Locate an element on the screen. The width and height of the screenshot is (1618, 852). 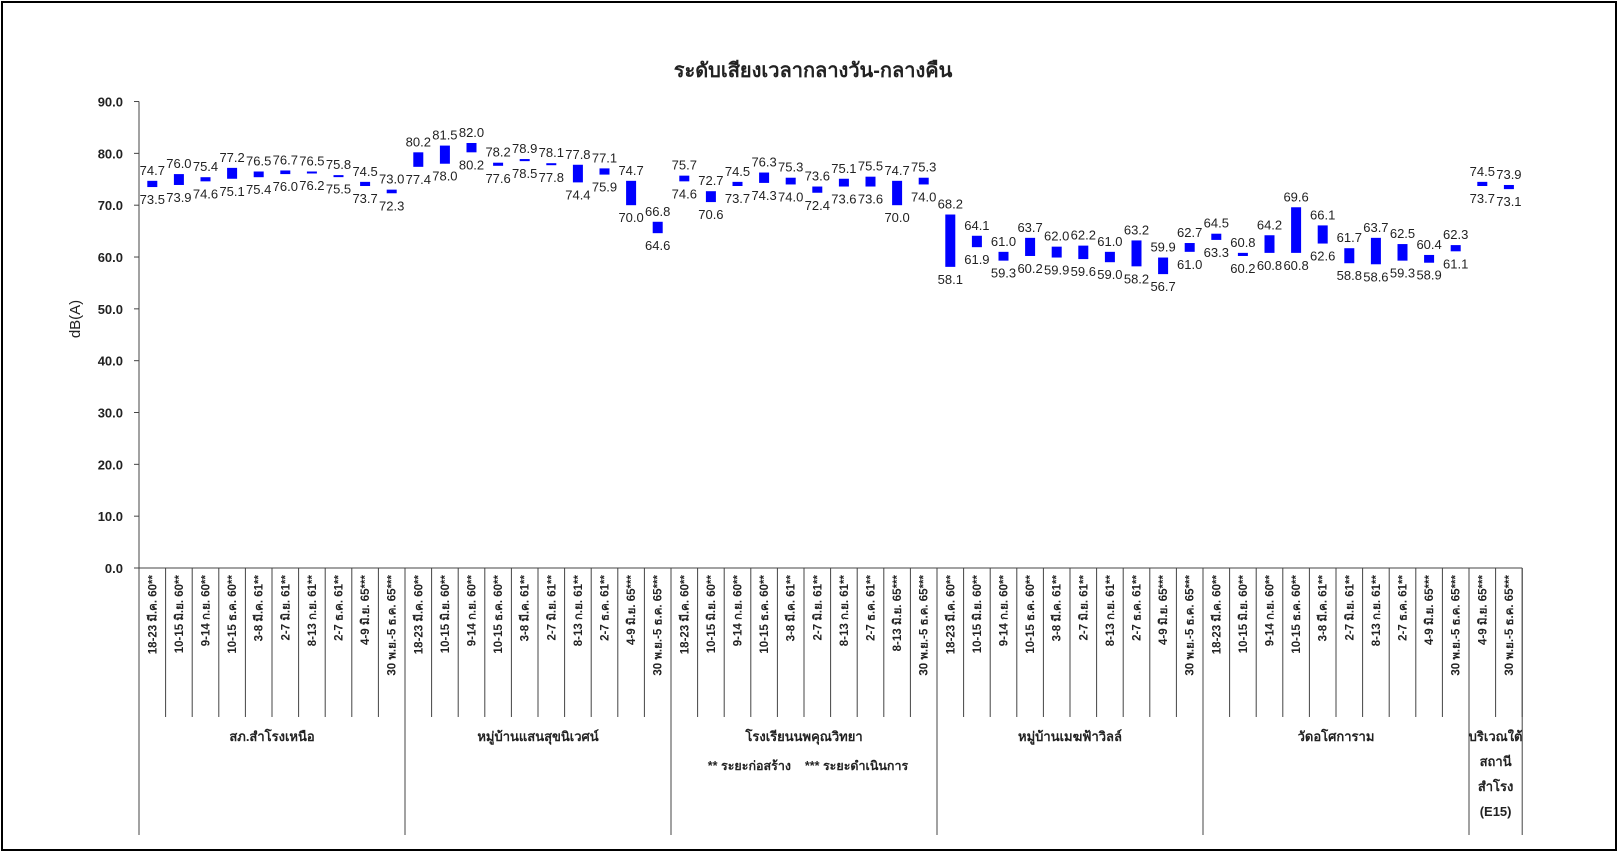
low-value-label: 63.3 is located at coordinates (1216, 252).